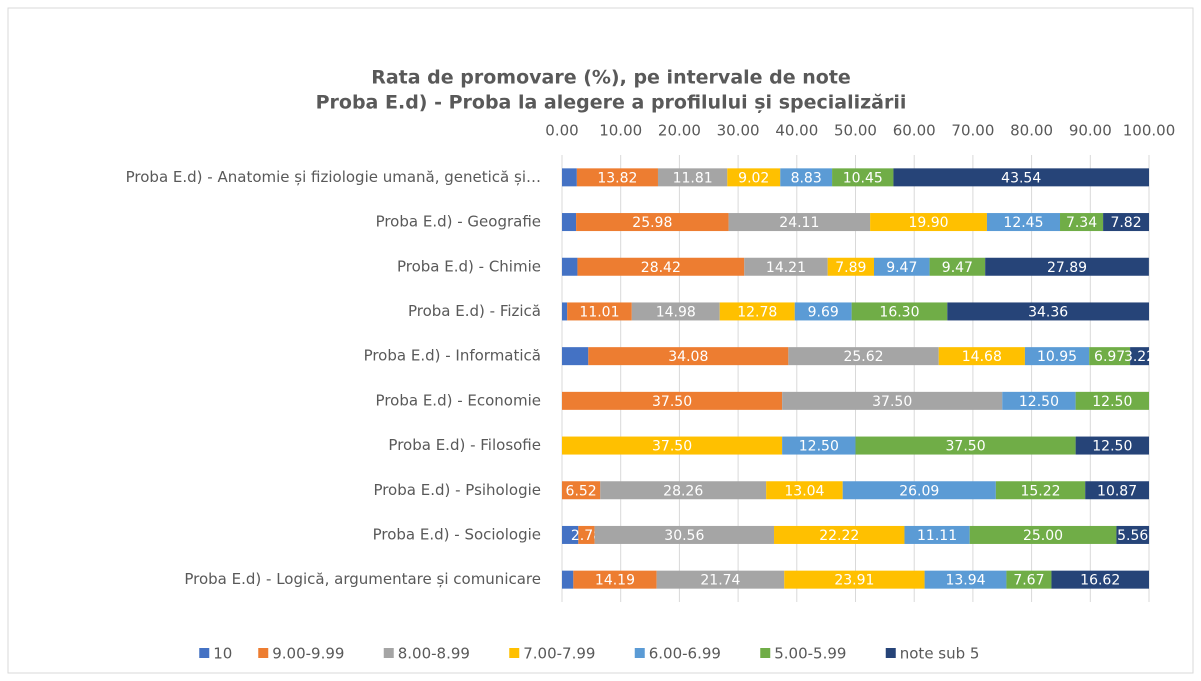  What do you see at coordinates (1149, 131) in the screenshot?
I see `x-tick-label: 100.00` at bounding box center [1149, 131].